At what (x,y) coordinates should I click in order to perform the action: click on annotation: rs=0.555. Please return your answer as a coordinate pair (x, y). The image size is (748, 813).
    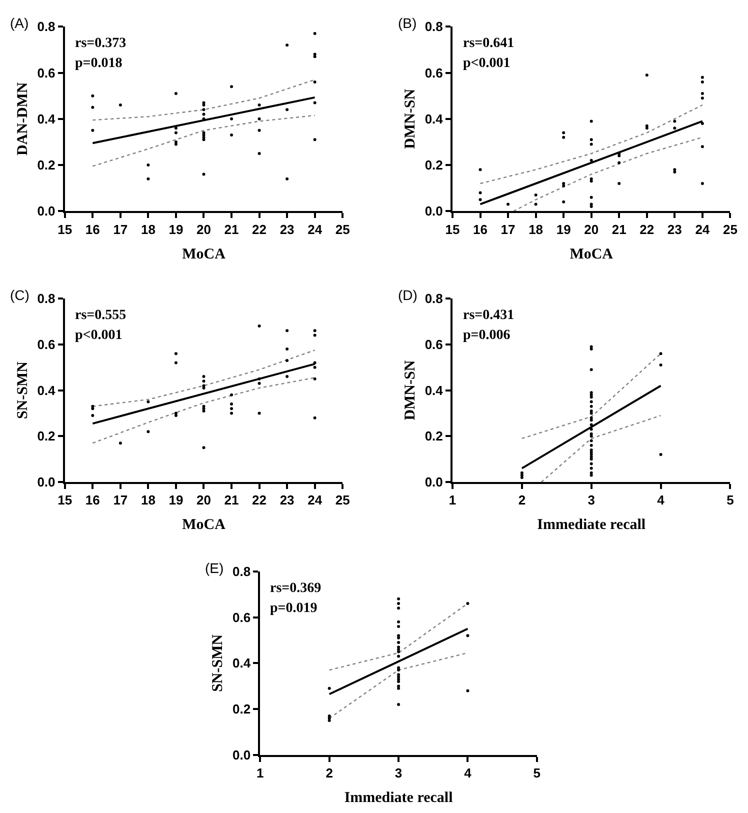
    Looking at the image, I should click on (100, 315).